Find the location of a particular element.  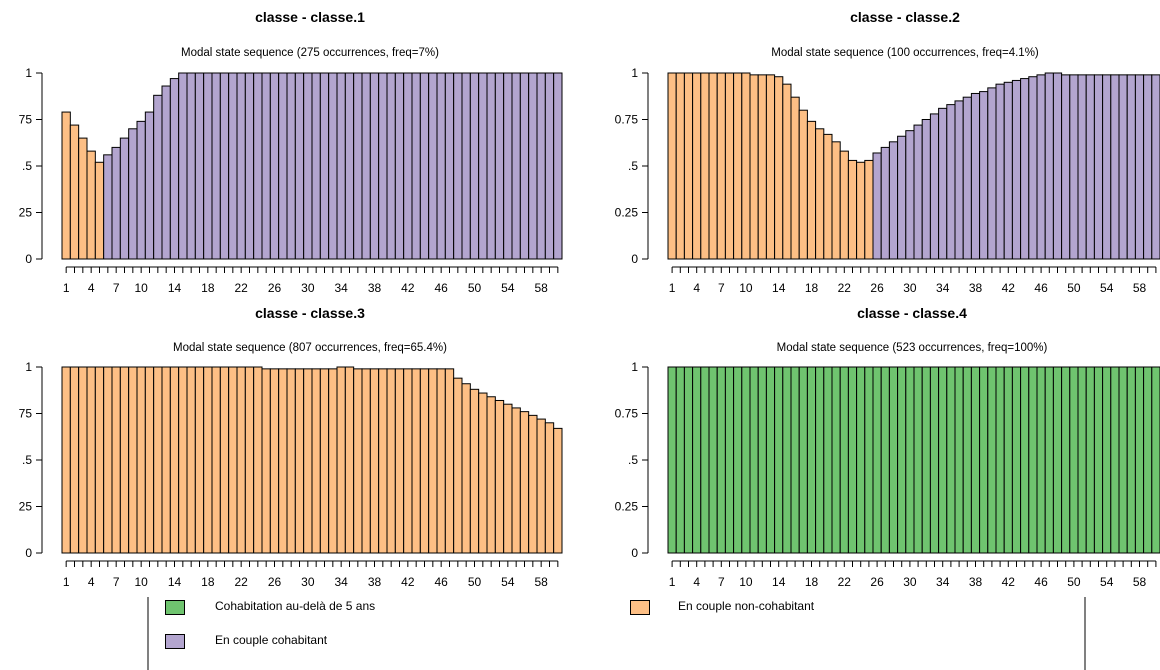

x-tick-label: 50 is located at coordinates (1074, 582).